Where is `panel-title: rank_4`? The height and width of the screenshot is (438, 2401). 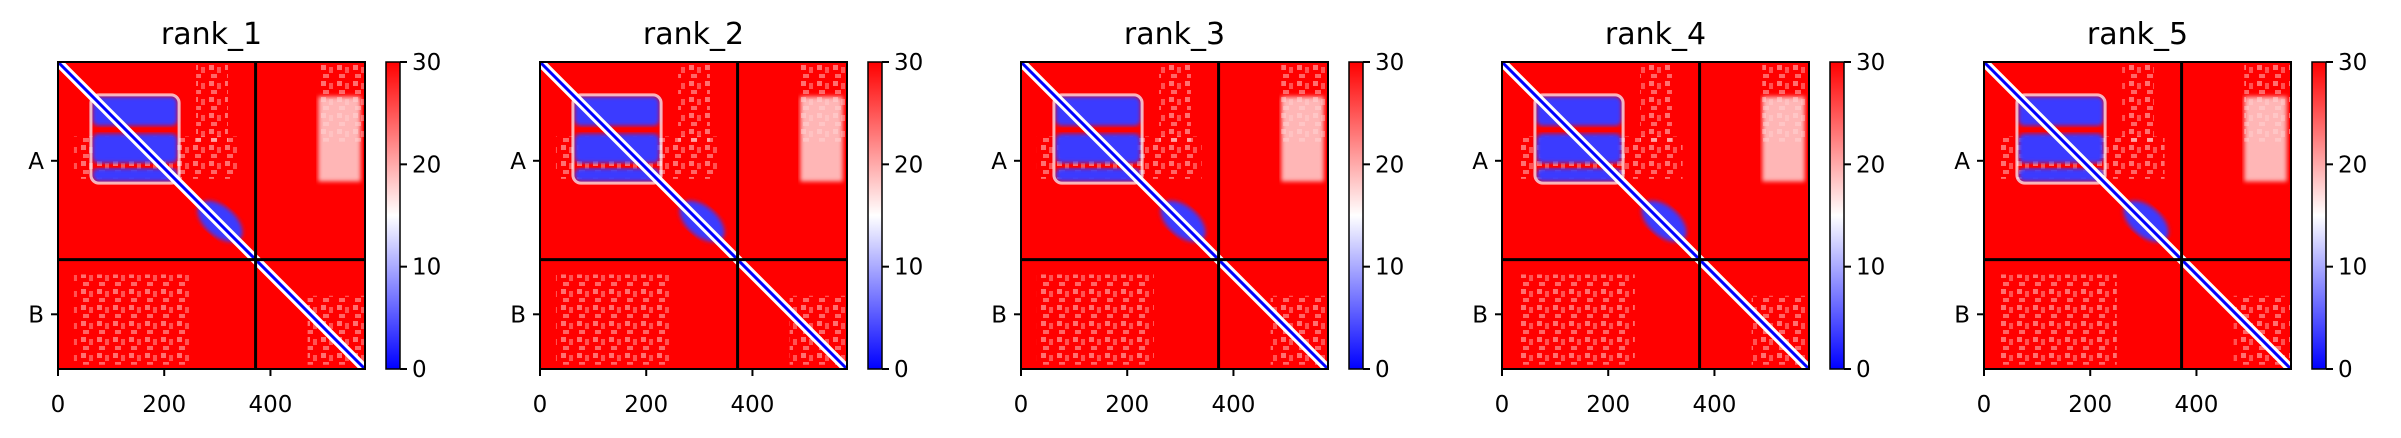 panel-title: rank_4 is located at coordinates (1655, 34).